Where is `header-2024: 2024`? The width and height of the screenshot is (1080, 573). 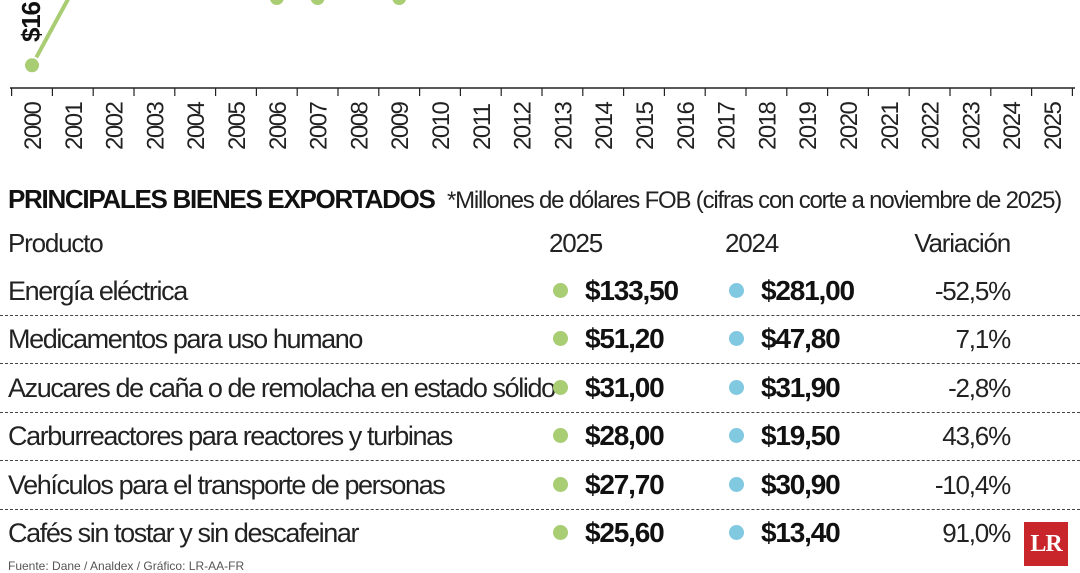 header-2024: 2024 is located at coordinates (752, 243).